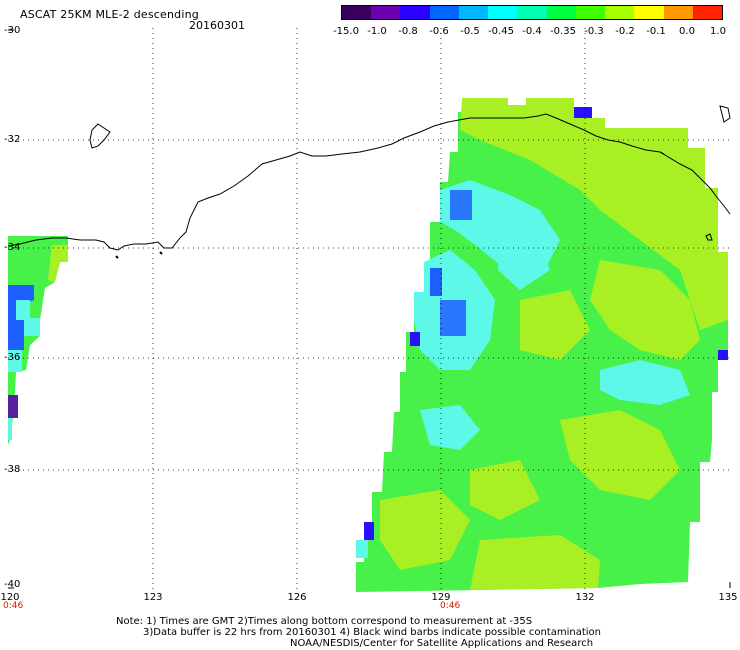 The width and height of the screenshot is (740, 650). What do you see at coordinates (594, 31) in the screenshot?
I see `colorbar-label: -0.3` at bounding box center [594, 31].